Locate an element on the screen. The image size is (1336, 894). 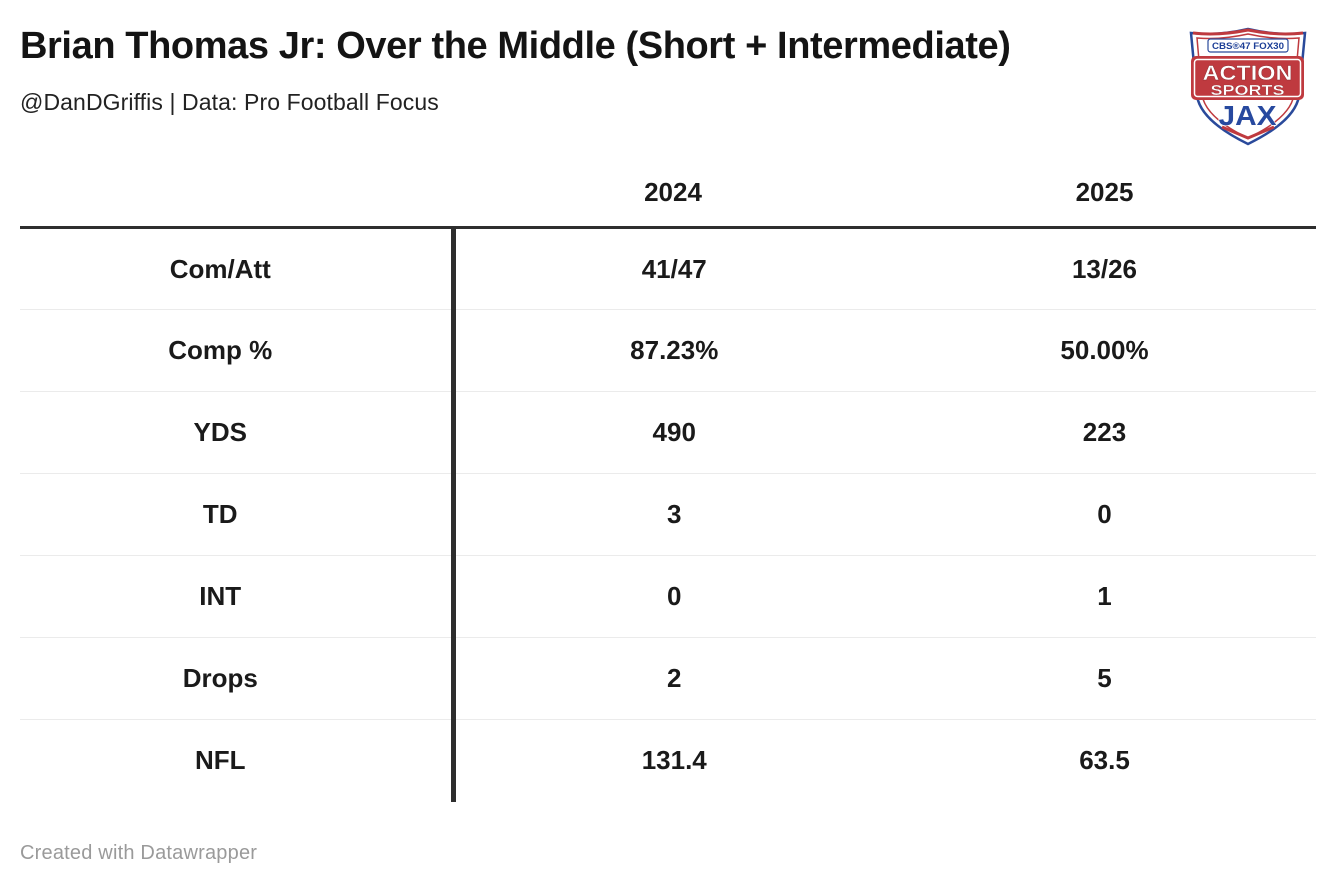
station-text: CBS®47 FOX30 is located at coordinates (1248, 46).